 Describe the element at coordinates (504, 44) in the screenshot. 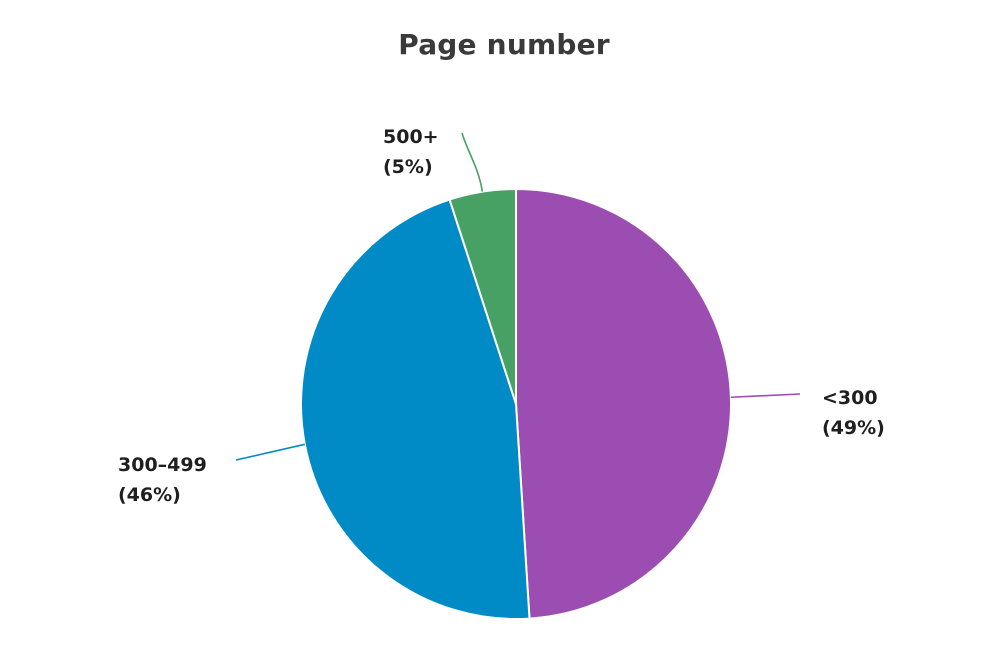

I see `chart-title: Page number` at that location.